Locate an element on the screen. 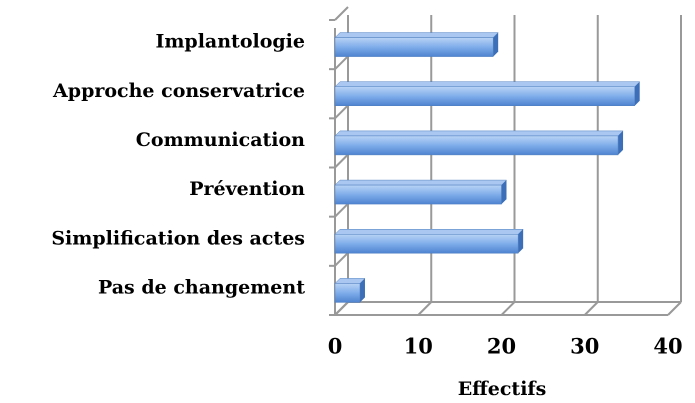 The width and height of the screenshot is (695, 403). y-tick-label: Simplification des actes is located at coordinates (178, 238).